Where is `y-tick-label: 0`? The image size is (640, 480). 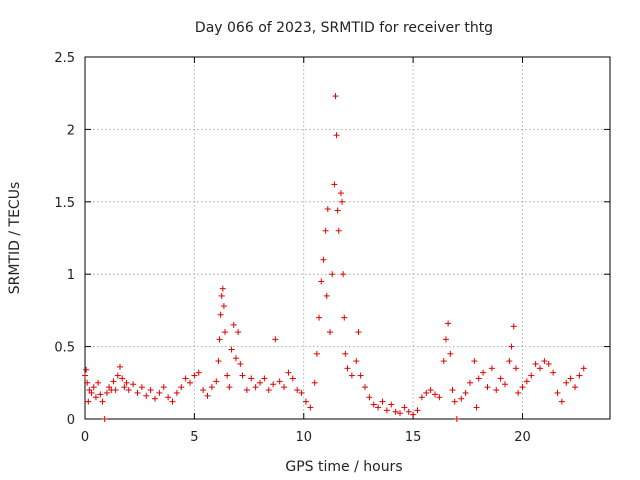 y-tick-label: 0 is located at coordinates (71, 420).